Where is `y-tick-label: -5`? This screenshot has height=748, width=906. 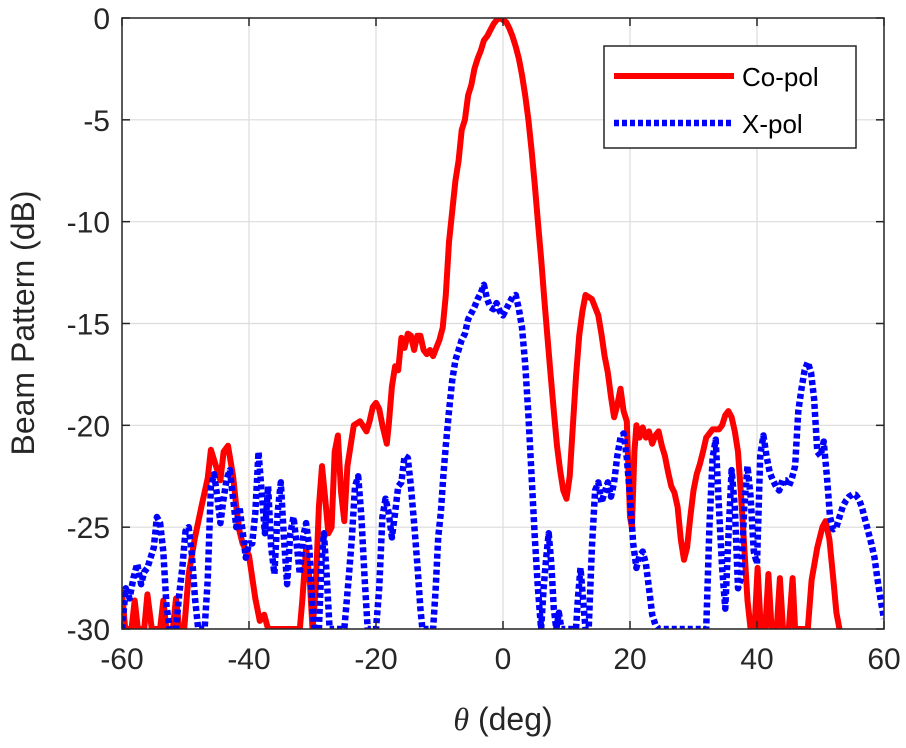
y-tick-label: -5 is located at coordinates (96, 121).